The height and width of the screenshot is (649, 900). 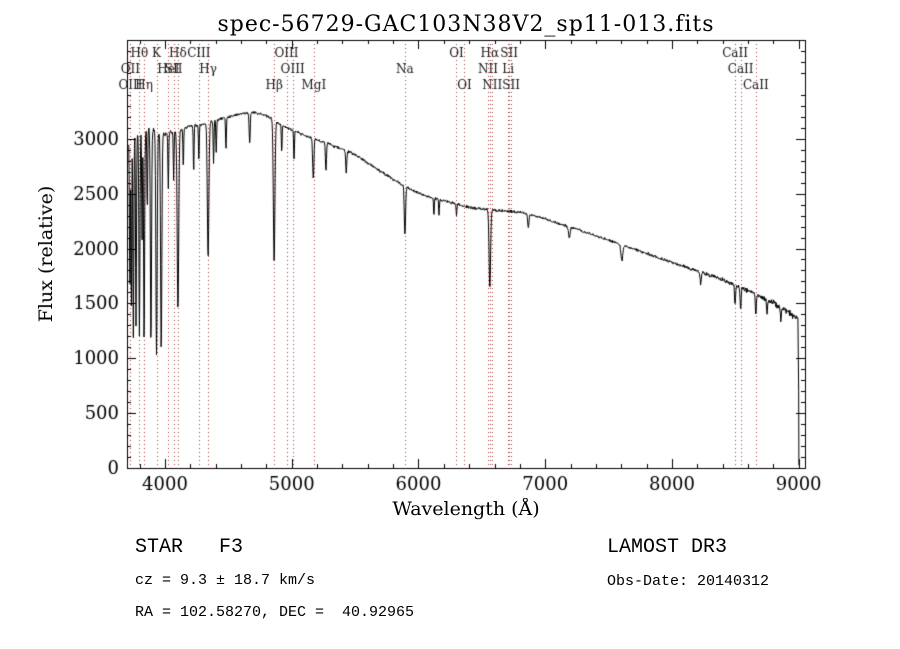 What do you see at coordinates (189, 547) in the screenshot?
I see `classification-text: STAR F3` at bounding box center [189, 547].